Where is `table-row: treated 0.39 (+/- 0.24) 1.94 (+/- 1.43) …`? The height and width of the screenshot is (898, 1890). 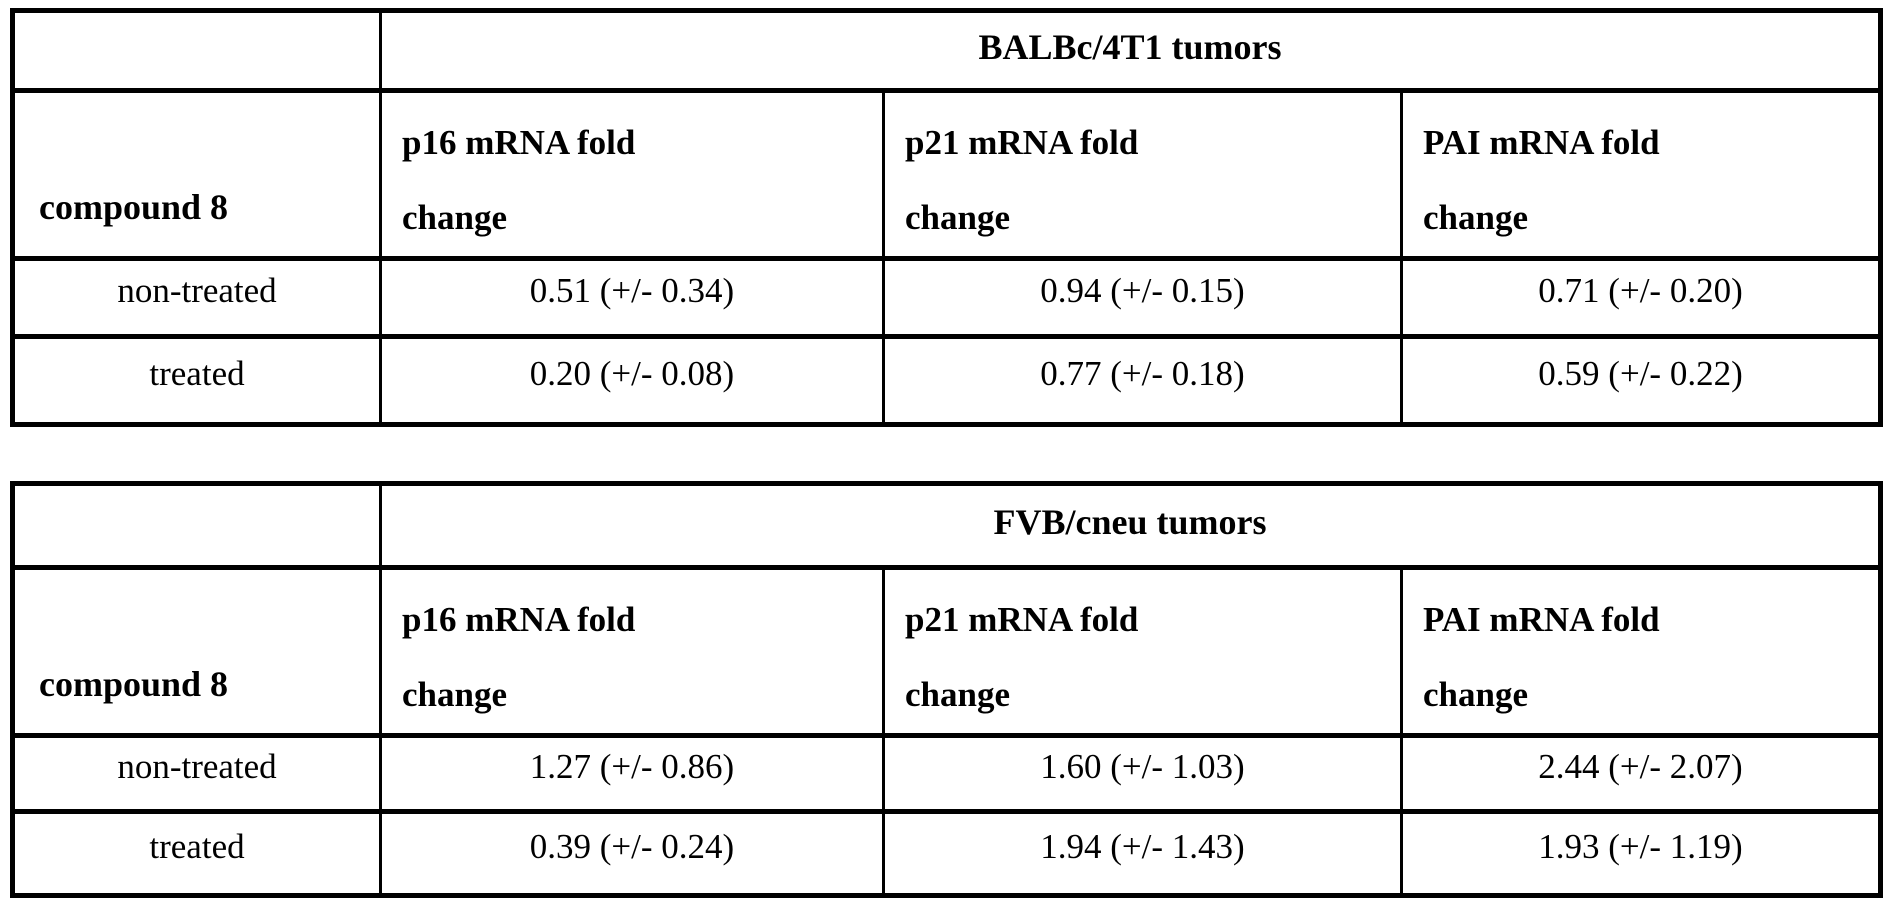 table-row: treated 0.39 (+/- 0.24) 1.94 (+/- 1.43) … is located at coordinates (947, 853).